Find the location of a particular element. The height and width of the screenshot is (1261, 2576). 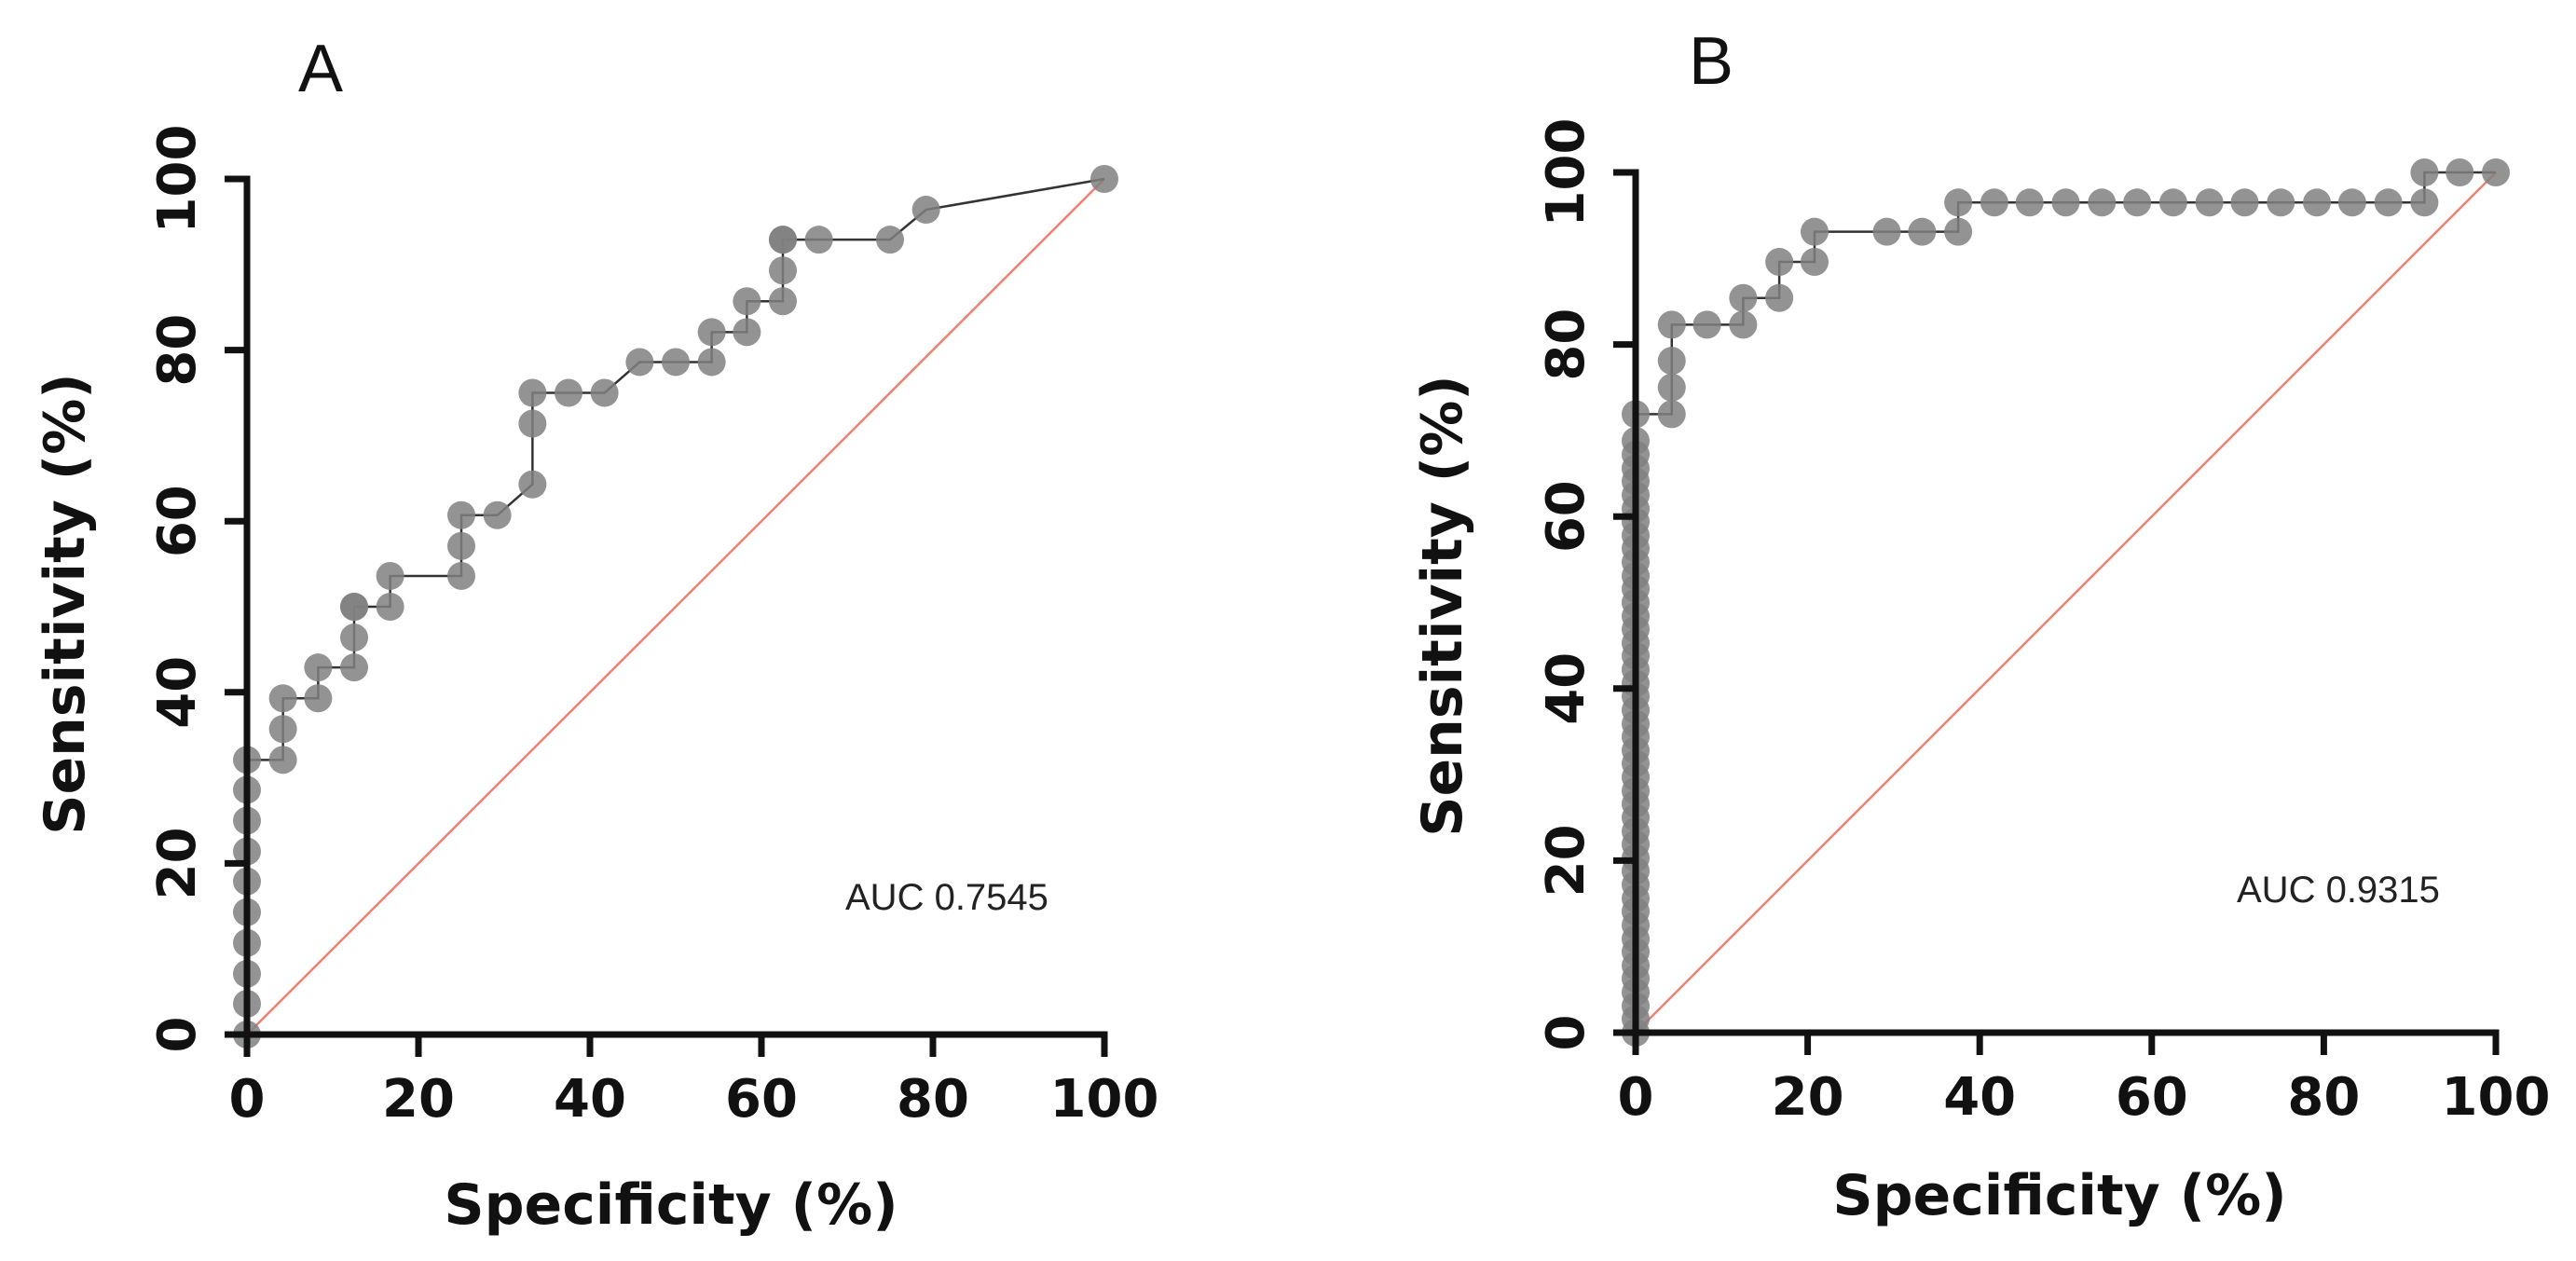

panel-a-x-axis-title: Specificity (%) is located at coordinates (670, 1205).